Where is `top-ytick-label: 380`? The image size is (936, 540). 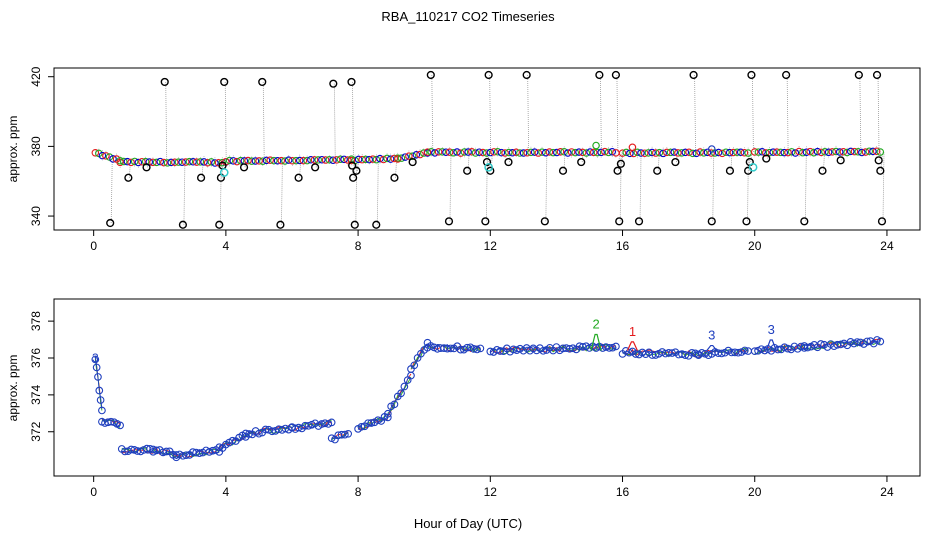 top-ytick-label: 380 is located at coordinates (36, 146).